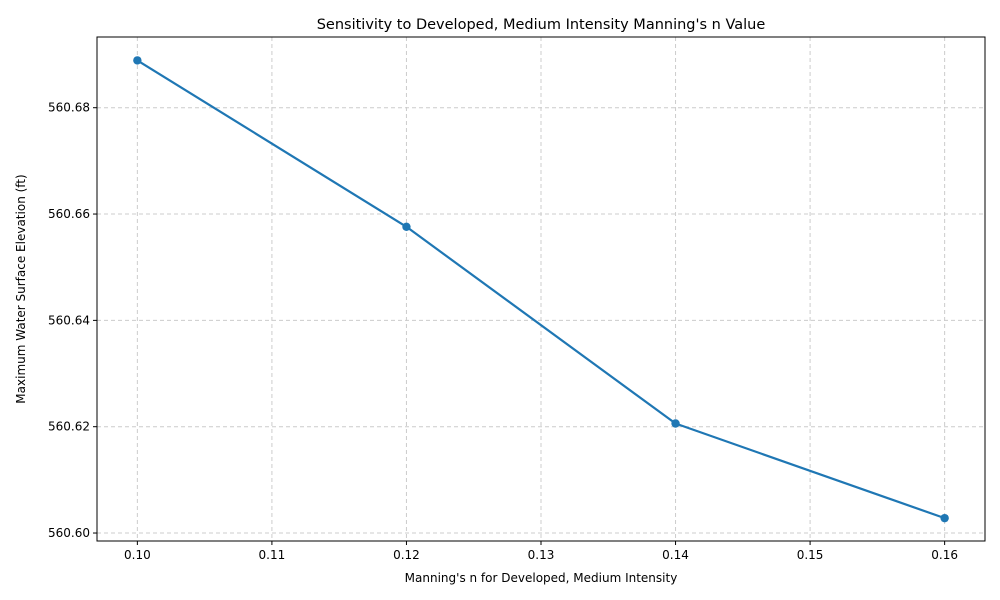 This screenshot has width=1000, height=600. I want to click on x-tick-label: 0.10, so click(137, 555).